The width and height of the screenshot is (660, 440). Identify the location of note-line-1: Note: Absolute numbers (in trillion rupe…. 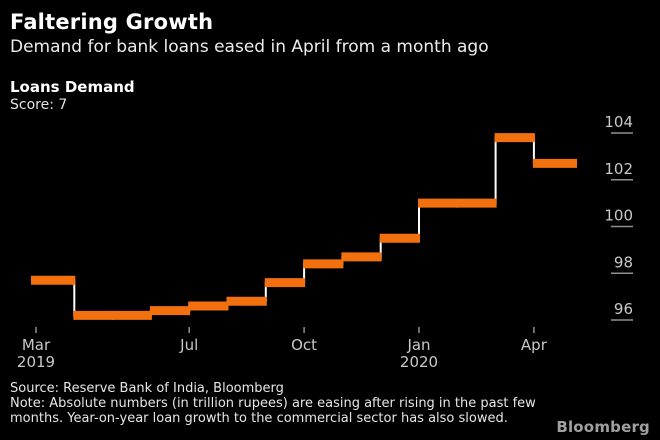
(273, 403).